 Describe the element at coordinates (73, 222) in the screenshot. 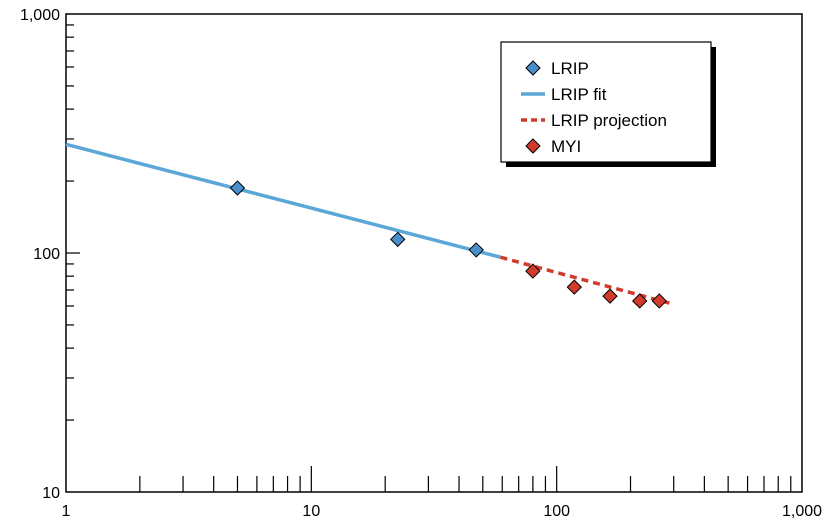

I see `y-axis-ticks` at that location.